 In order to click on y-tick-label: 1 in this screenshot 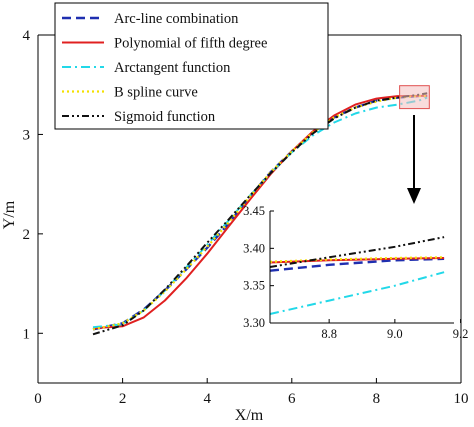, I will do `click(27, 334)`.